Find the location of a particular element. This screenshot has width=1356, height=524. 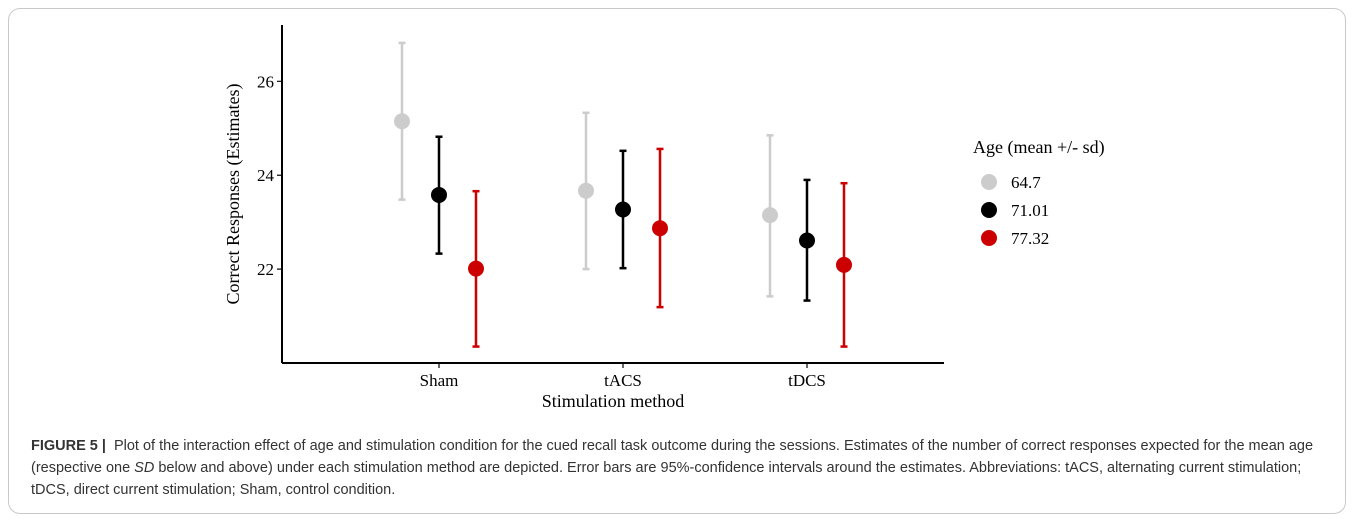

x-tick-label: tACS is located at coordinates (623, 380).